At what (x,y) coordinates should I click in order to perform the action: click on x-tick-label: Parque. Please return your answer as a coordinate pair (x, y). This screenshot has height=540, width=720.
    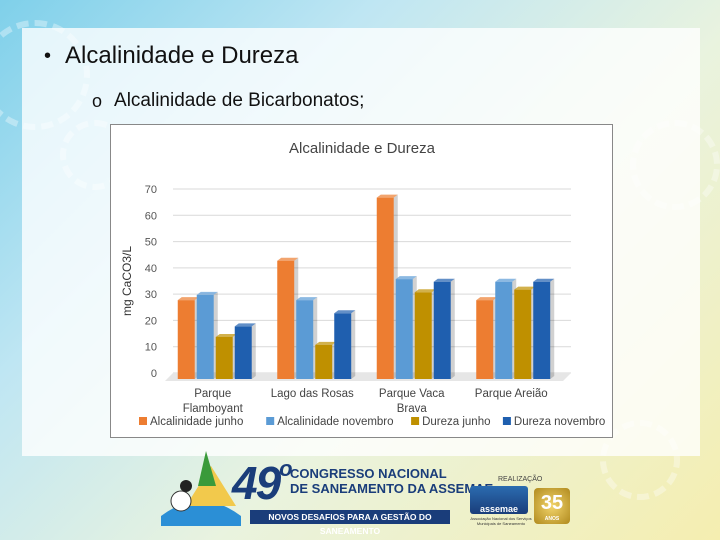
    Looking at the image, I should click on (212, 394).